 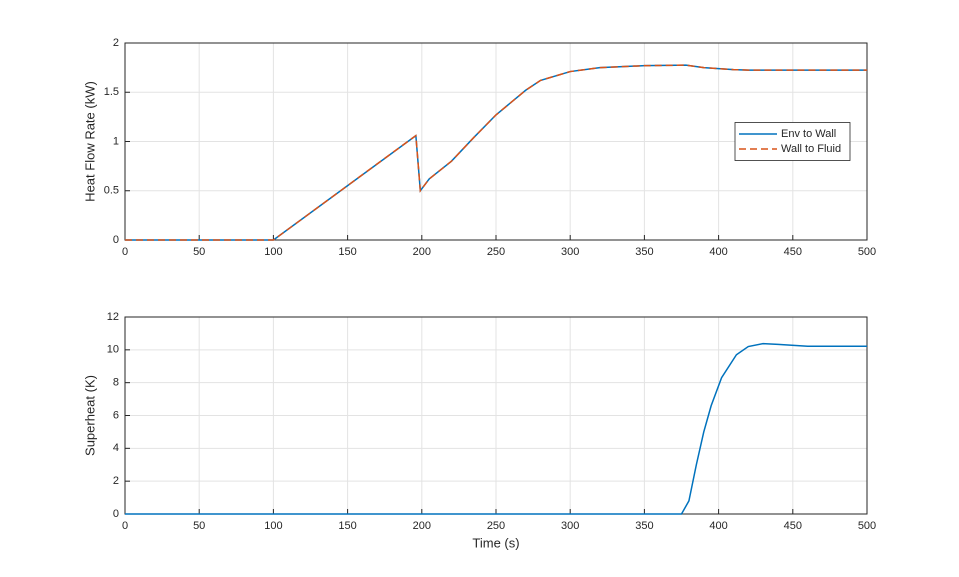 What do you see at coordinates (792, 141) in the screenshot?
I see `legend-box` at bounding box center [792, 141].